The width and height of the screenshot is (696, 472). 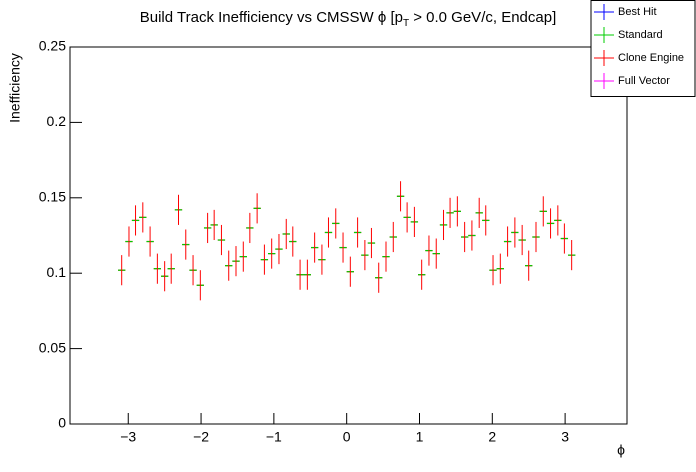 What do you see at coordinates (271, 17) in the screenshot?
I see `title-text: Build Track Inefficiency vs CMSSW ϕ [p` at bounding box center [271, 17].